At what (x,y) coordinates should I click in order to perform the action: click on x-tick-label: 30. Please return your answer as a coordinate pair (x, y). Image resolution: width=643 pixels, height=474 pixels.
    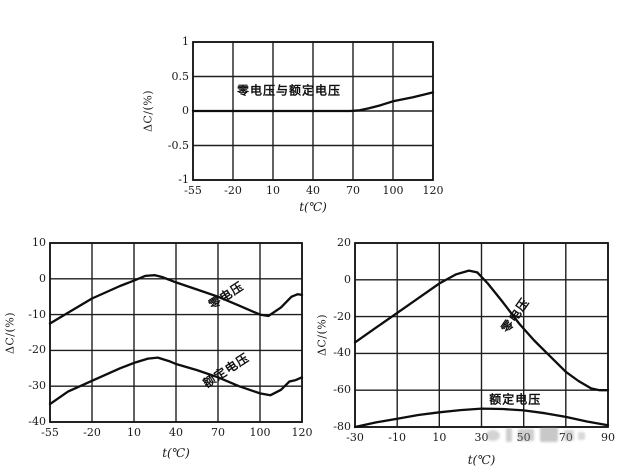
    Looking at the image, I should click on (481, 437).